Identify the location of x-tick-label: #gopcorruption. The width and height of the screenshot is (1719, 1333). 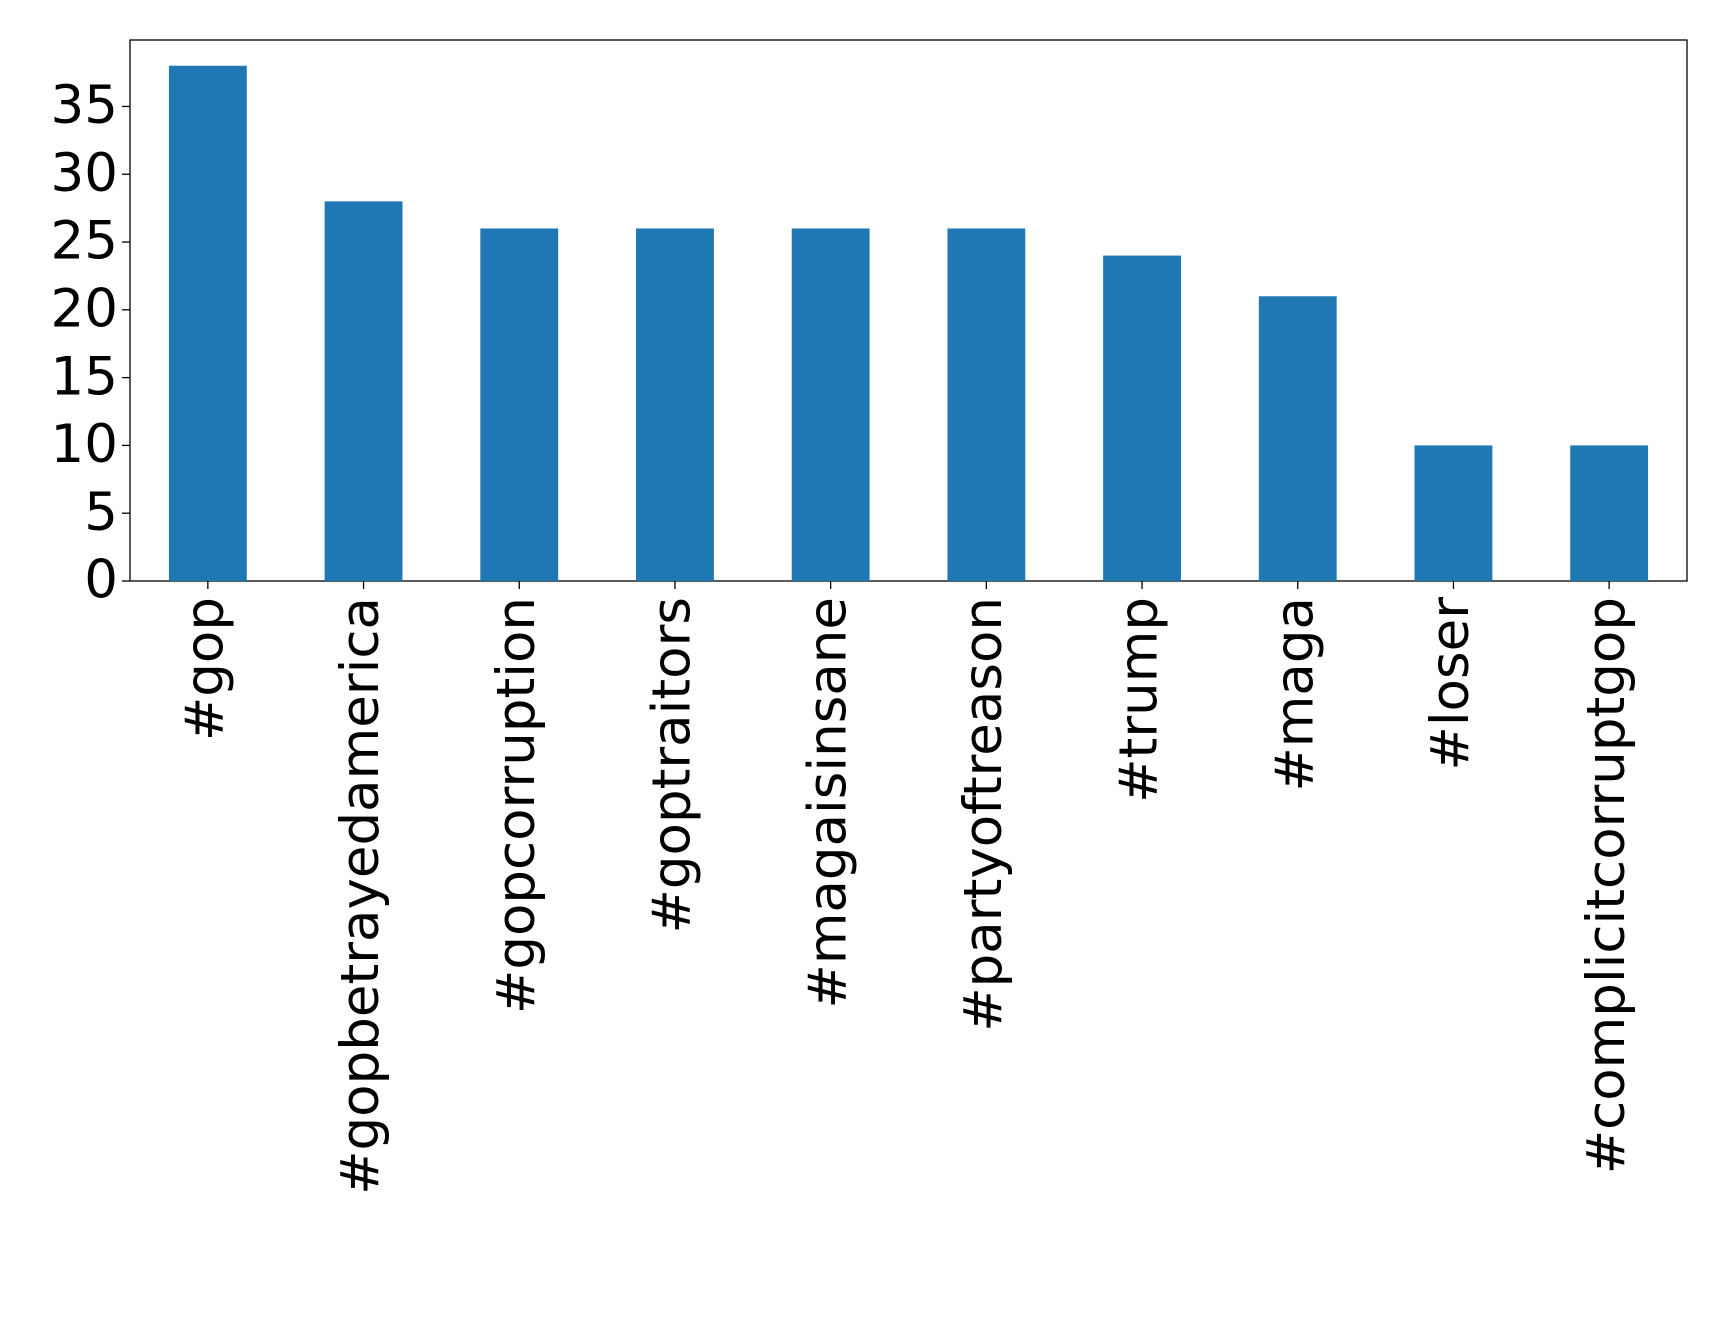
(516, 805).